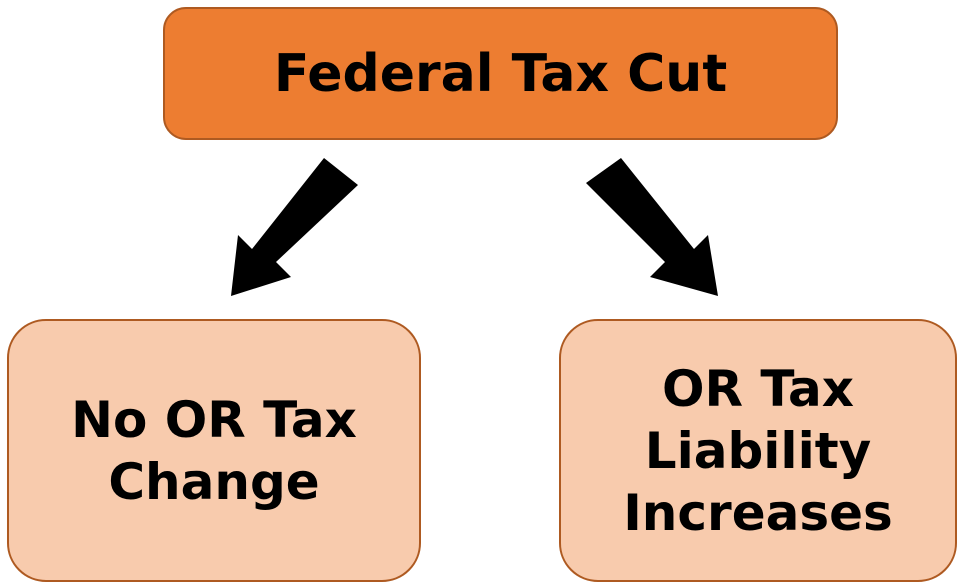 This screenshot has height=587, width=964. Describe the element at coordinates (652, 227) in the screenshot. I see `arrow-right` at that location.